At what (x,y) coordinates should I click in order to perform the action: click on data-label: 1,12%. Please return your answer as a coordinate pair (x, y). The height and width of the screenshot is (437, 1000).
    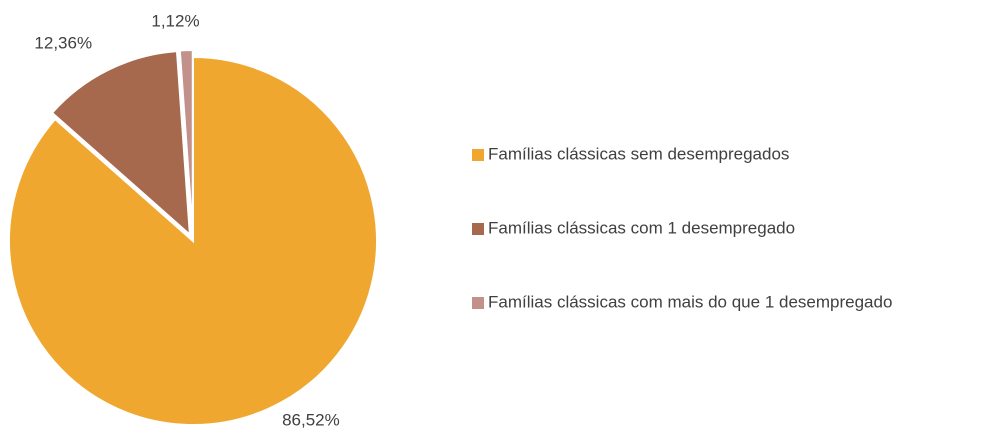
    Looking at the image, I should click on (175, 21).